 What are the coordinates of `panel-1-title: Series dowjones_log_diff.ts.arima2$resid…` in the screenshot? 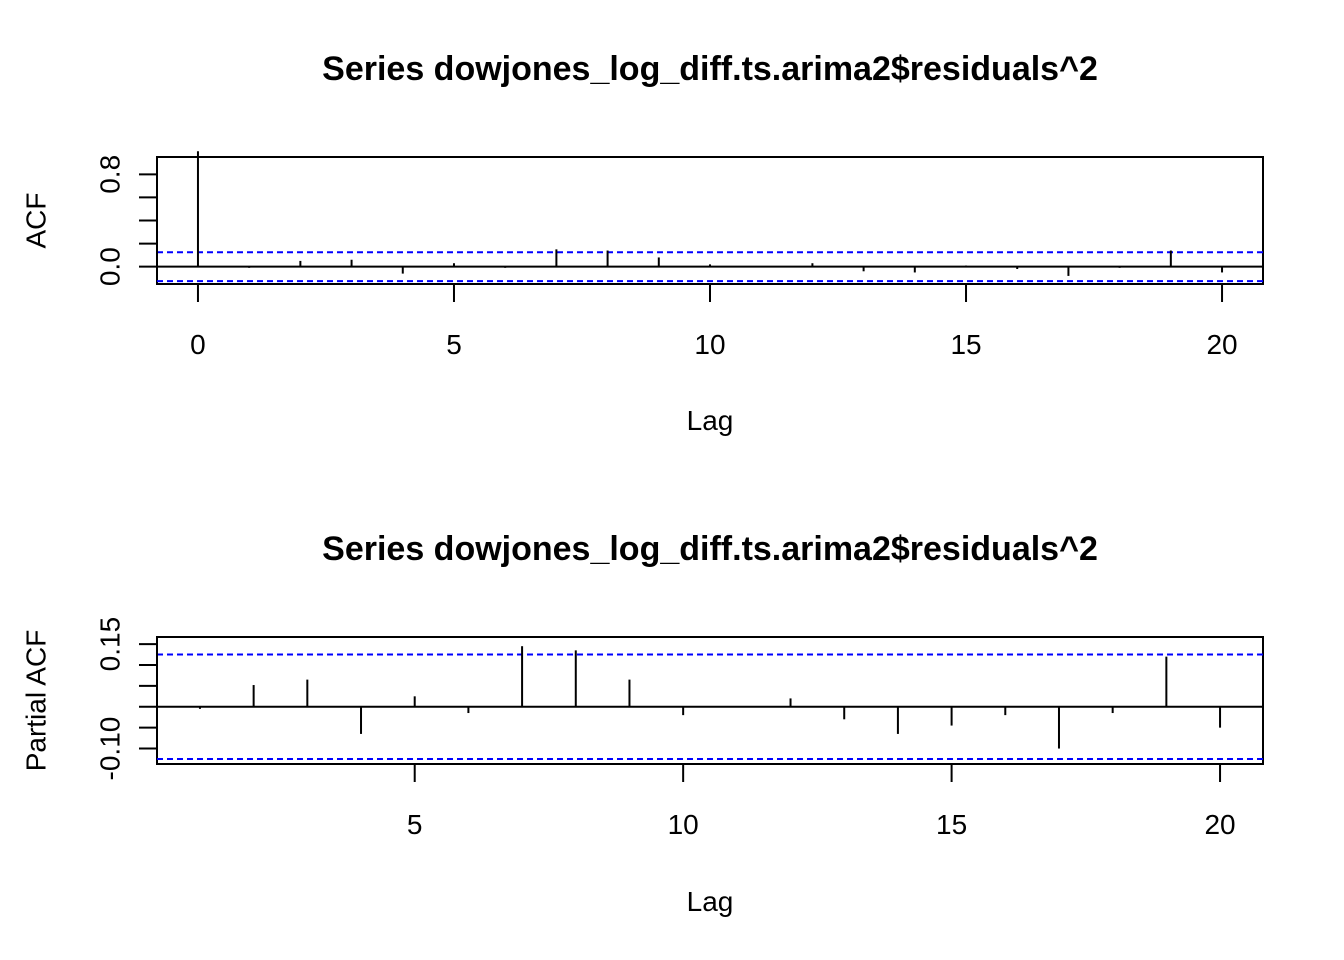 It's located at (710, 69).